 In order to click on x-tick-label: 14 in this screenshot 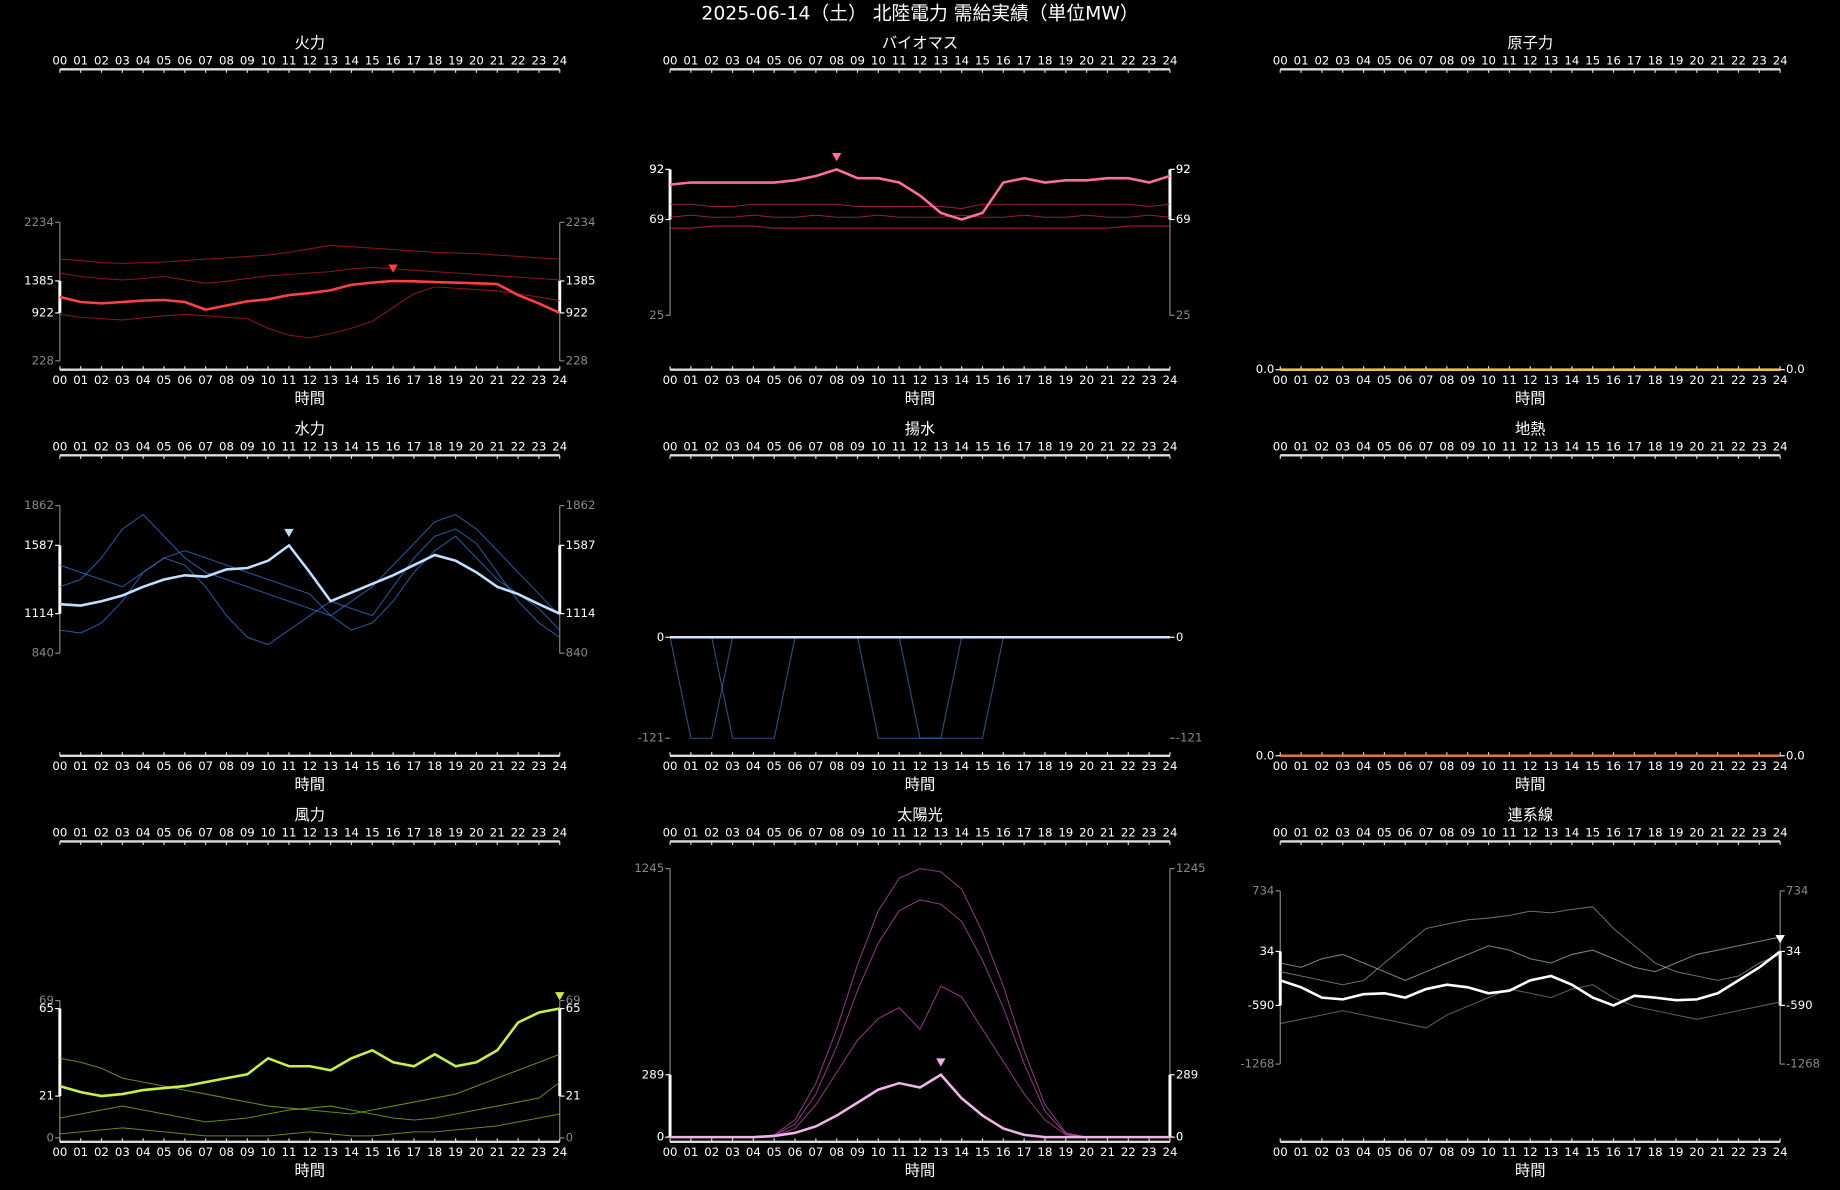, I will do `click(961, 447)`.